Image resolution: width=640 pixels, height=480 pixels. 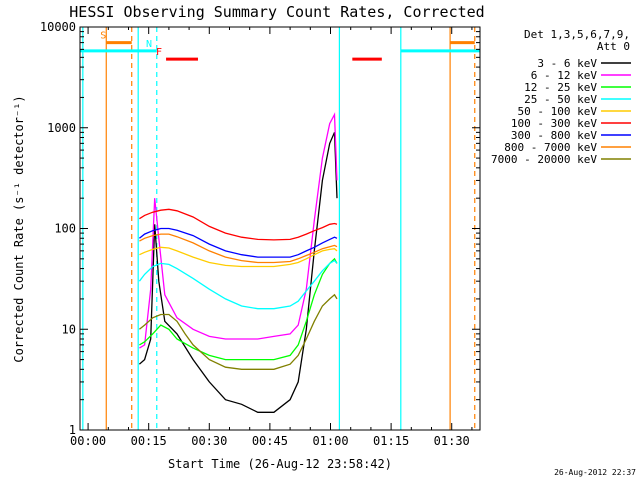 I want to click on y-tick-label-4: 10000, so click(x=58, y=27).